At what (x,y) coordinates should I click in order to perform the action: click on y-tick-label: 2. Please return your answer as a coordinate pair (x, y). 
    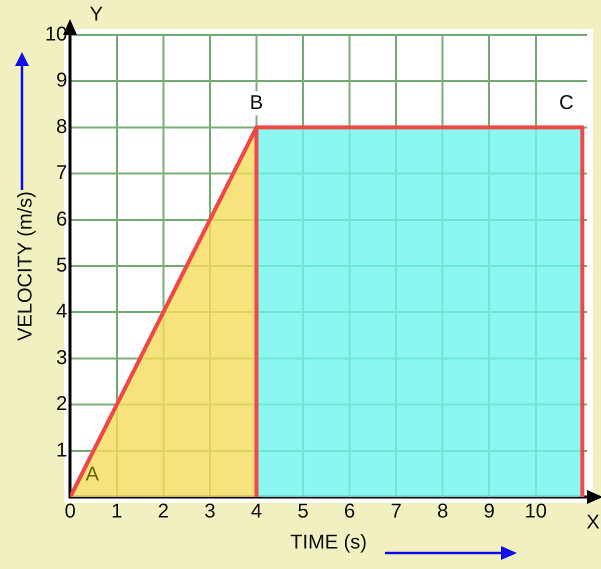
    Looking at the image, I should click on (62, 404).